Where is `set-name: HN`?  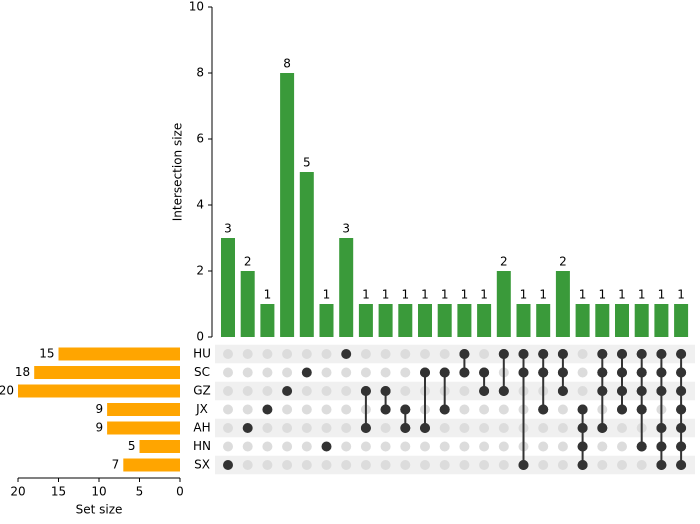
set-name: HN is located at coordinates (202, 446).